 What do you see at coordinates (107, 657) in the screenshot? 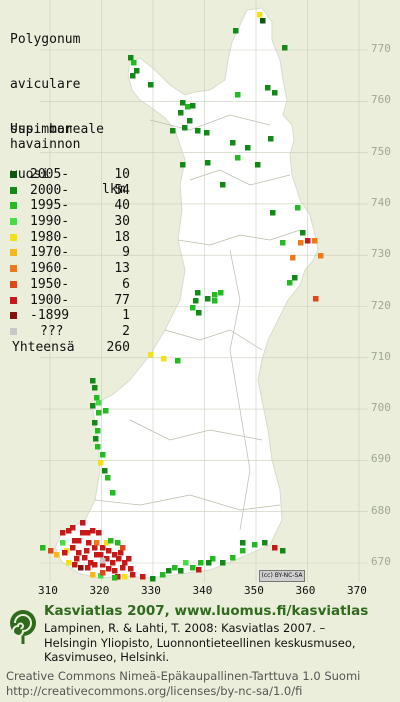
I see `citation-line3: Kasvimuseo, Helsinki.` at bounding box center [107, 657].